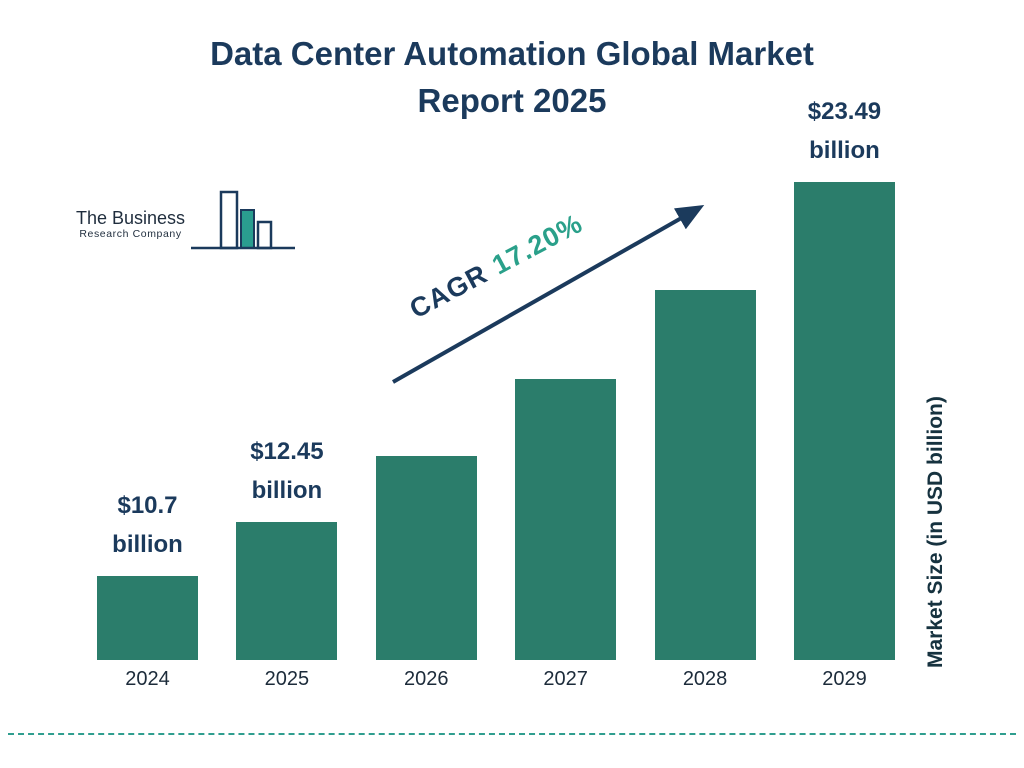 The width and height of the screenshot is (1024, 768). Describe the element at coordinates (844, 131) in the screenshot. I see `bar-value-label-2029: $23.49 billion` at that location.